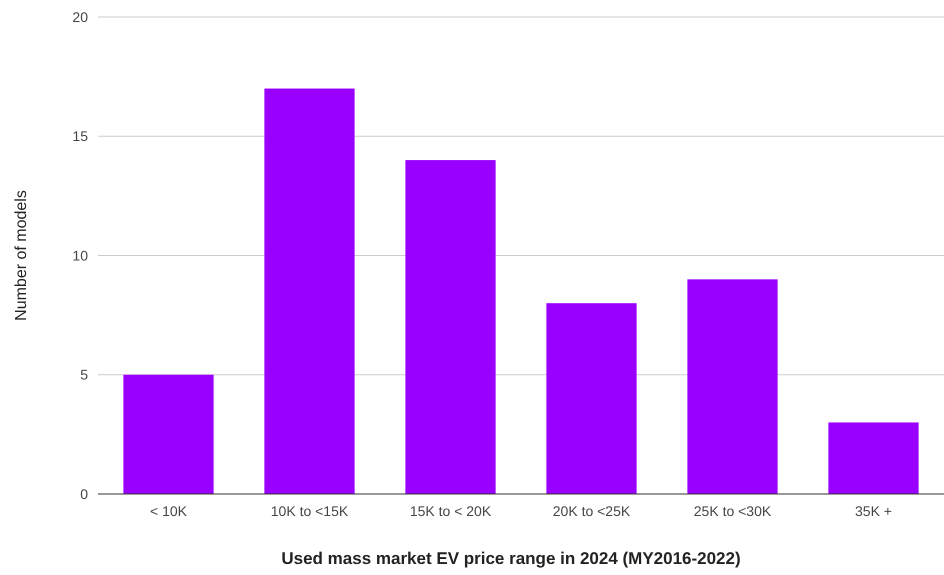  Describe the element at coordinates (84, 374) in the screenshot. I see `y-tick-label: 5` at that location.